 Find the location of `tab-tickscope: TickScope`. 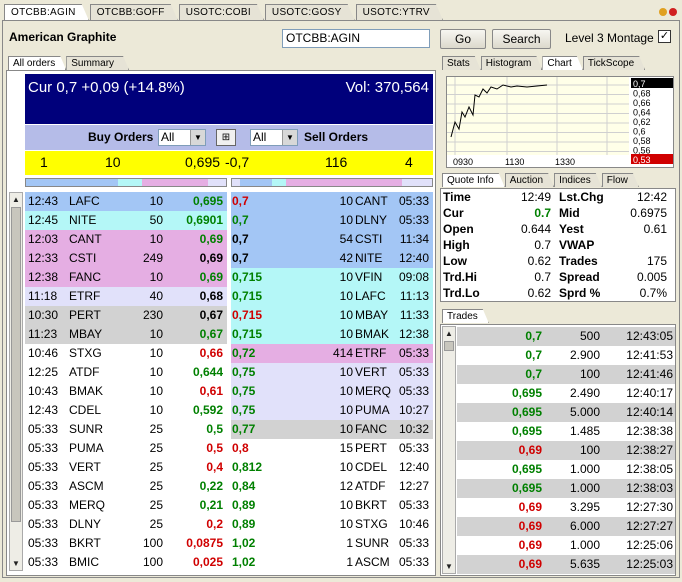

tab-tickscope: TickScope is located at coordinates (614, 63).